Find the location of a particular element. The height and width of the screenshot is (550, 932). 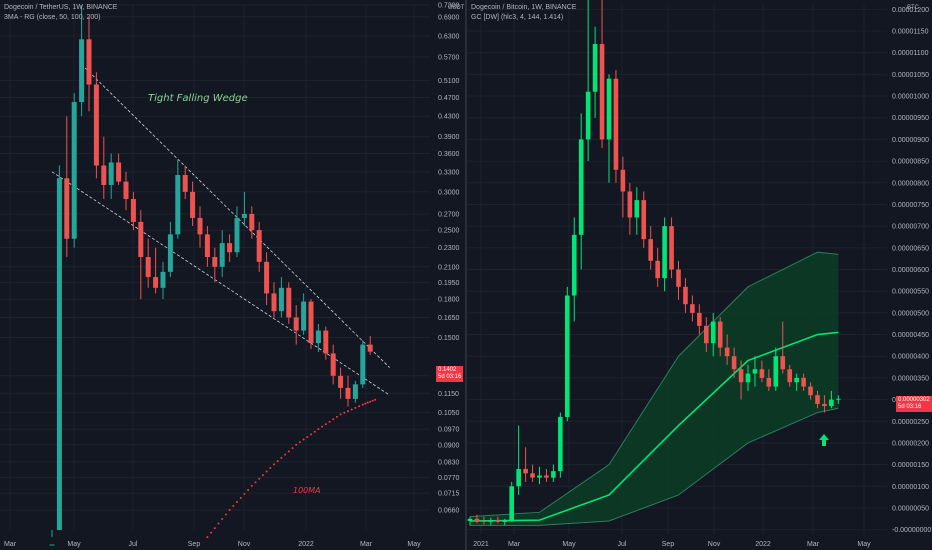

x-tick-label: Nov is located at coordinates (714, 544).